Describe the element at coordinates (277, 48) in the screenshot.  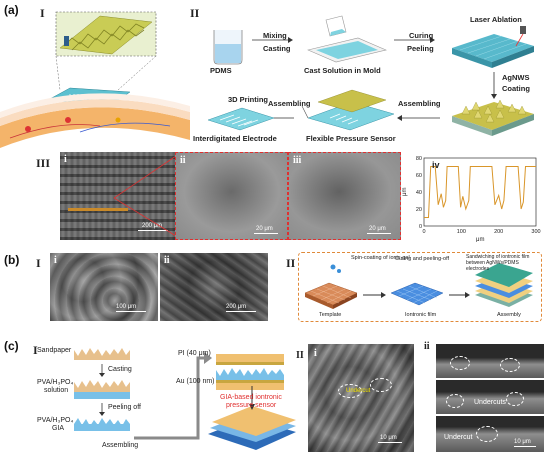
I see `label-casting: Casting` at that location.